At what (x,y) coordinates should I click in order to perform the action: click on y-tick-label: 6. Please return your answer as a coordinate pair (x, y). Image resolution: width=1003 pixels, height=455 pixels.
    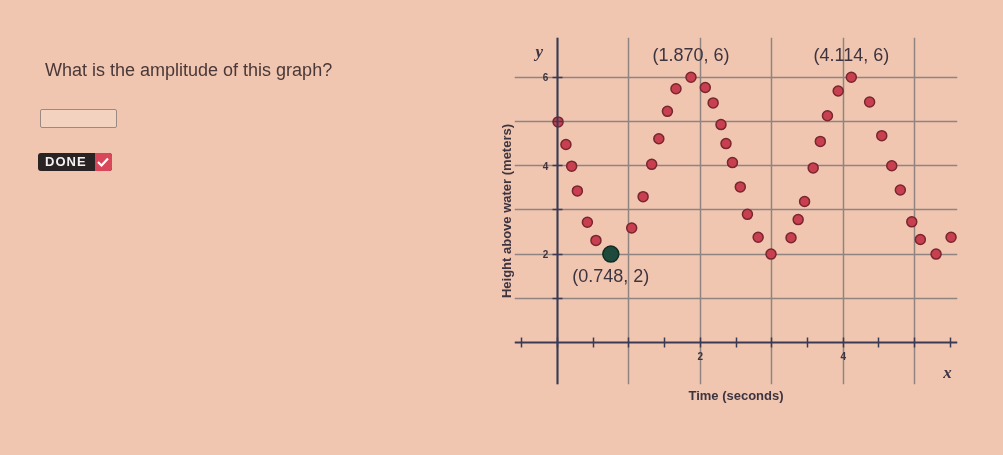
    Looking at the image, I should click on (545, 78).